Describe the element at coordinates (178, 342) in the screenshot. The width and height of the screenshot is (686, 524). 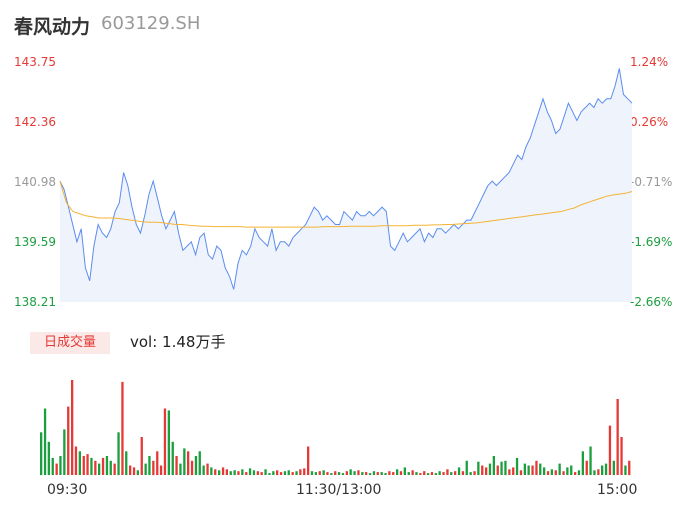
I see `volume-summary: vol: 1.48万手` at that location.